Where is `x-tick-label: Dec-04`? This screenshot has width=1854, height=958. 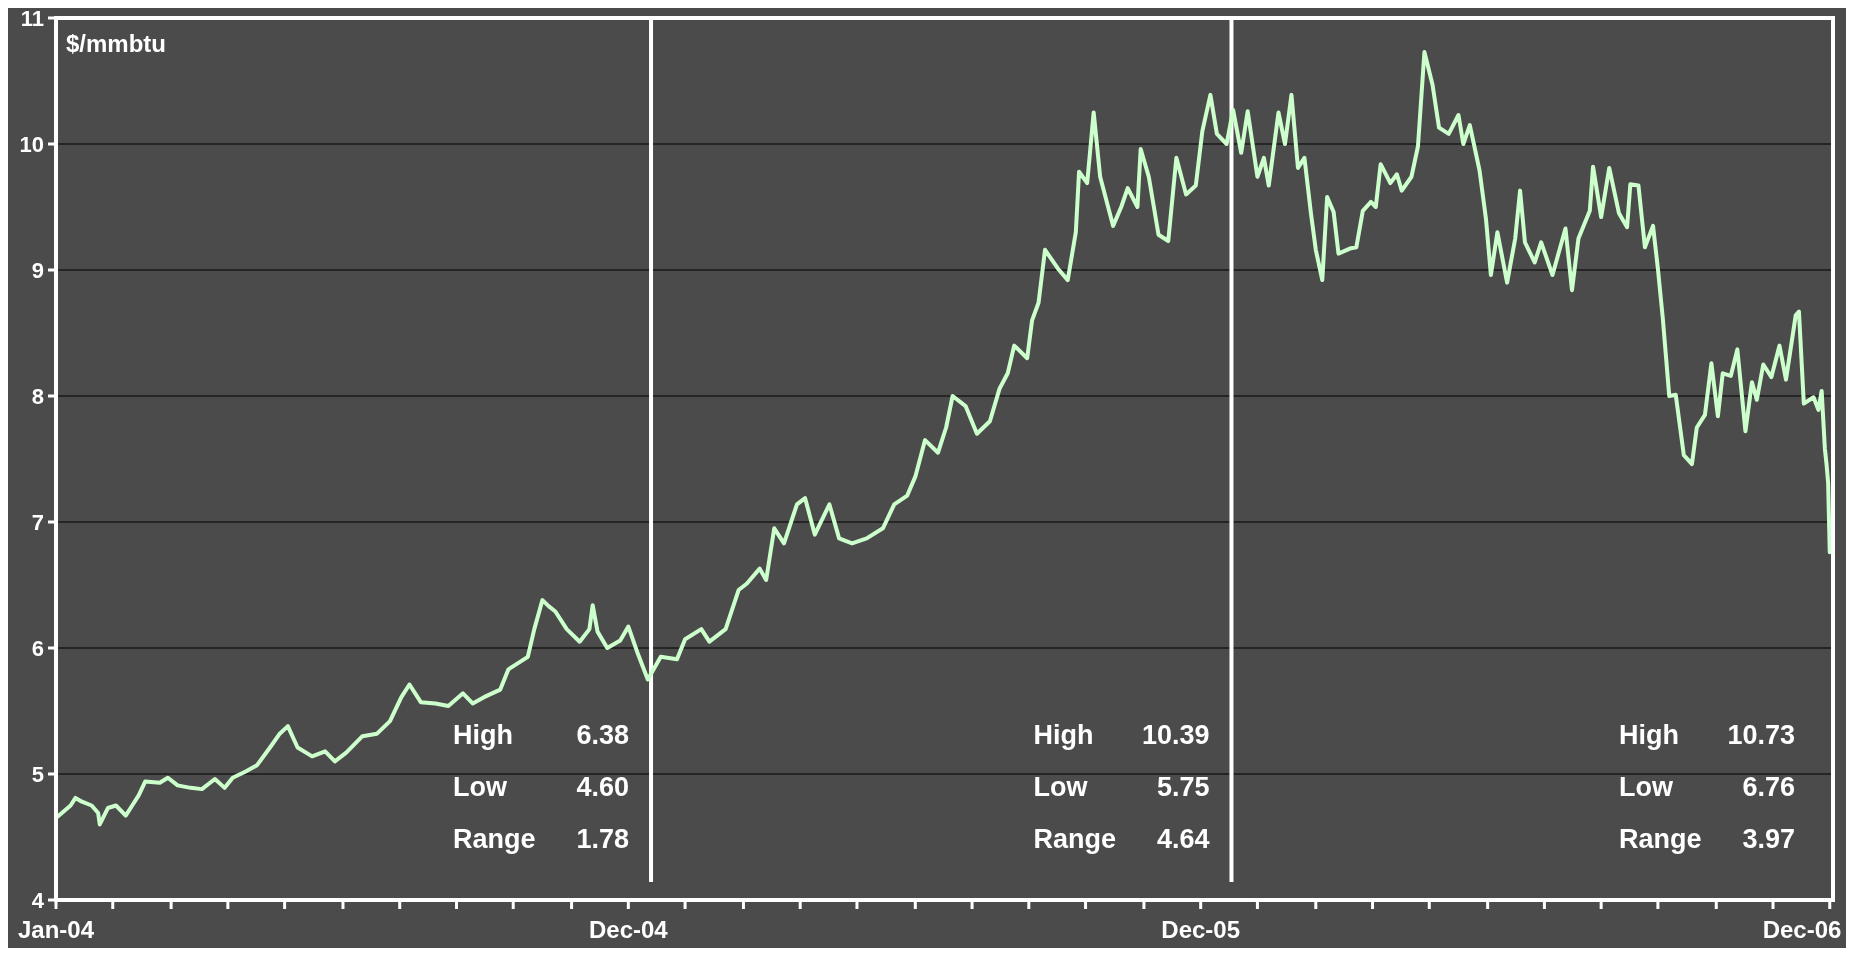 x-tick-label: Dec-04 is located at coordinates (628, 929).